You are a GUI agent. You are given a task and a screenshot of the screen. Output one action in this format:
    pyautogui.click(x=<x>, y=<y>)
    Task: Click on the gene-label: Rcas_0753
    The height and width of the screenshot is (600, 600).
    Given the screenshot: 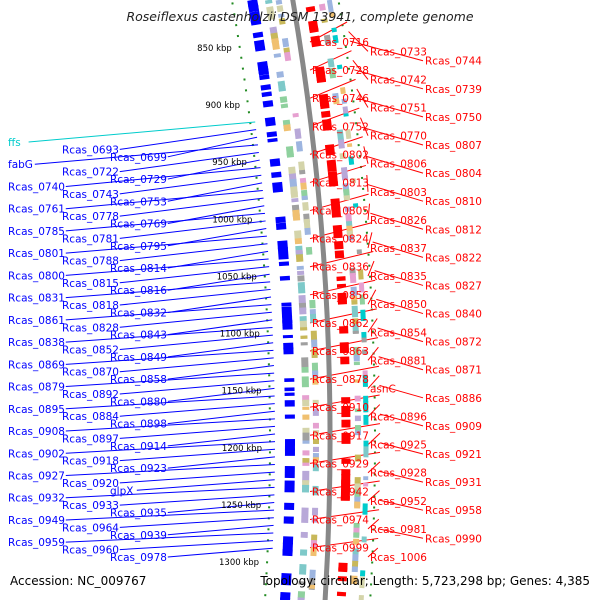 What is the action you would take?
    pyautogui.click(x=138, y=202)
    